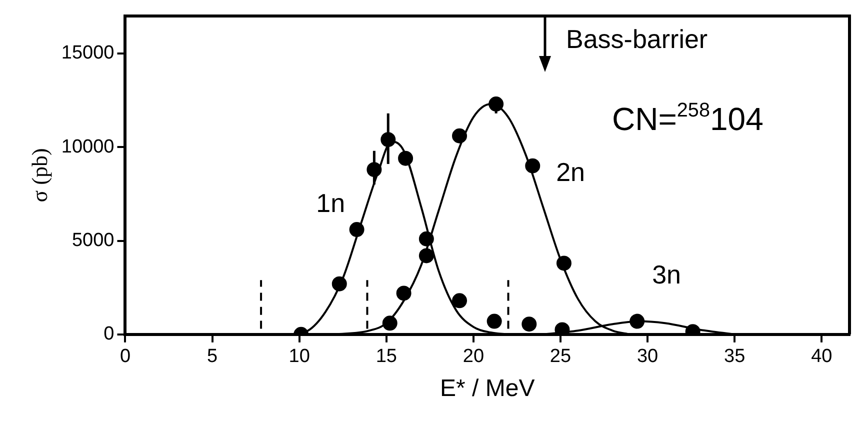 The image size is (858, 434). What do you see at coordinates (570, 172) in the screenshot?
I see `series-label: 2n` at bounding box center [570, 172].